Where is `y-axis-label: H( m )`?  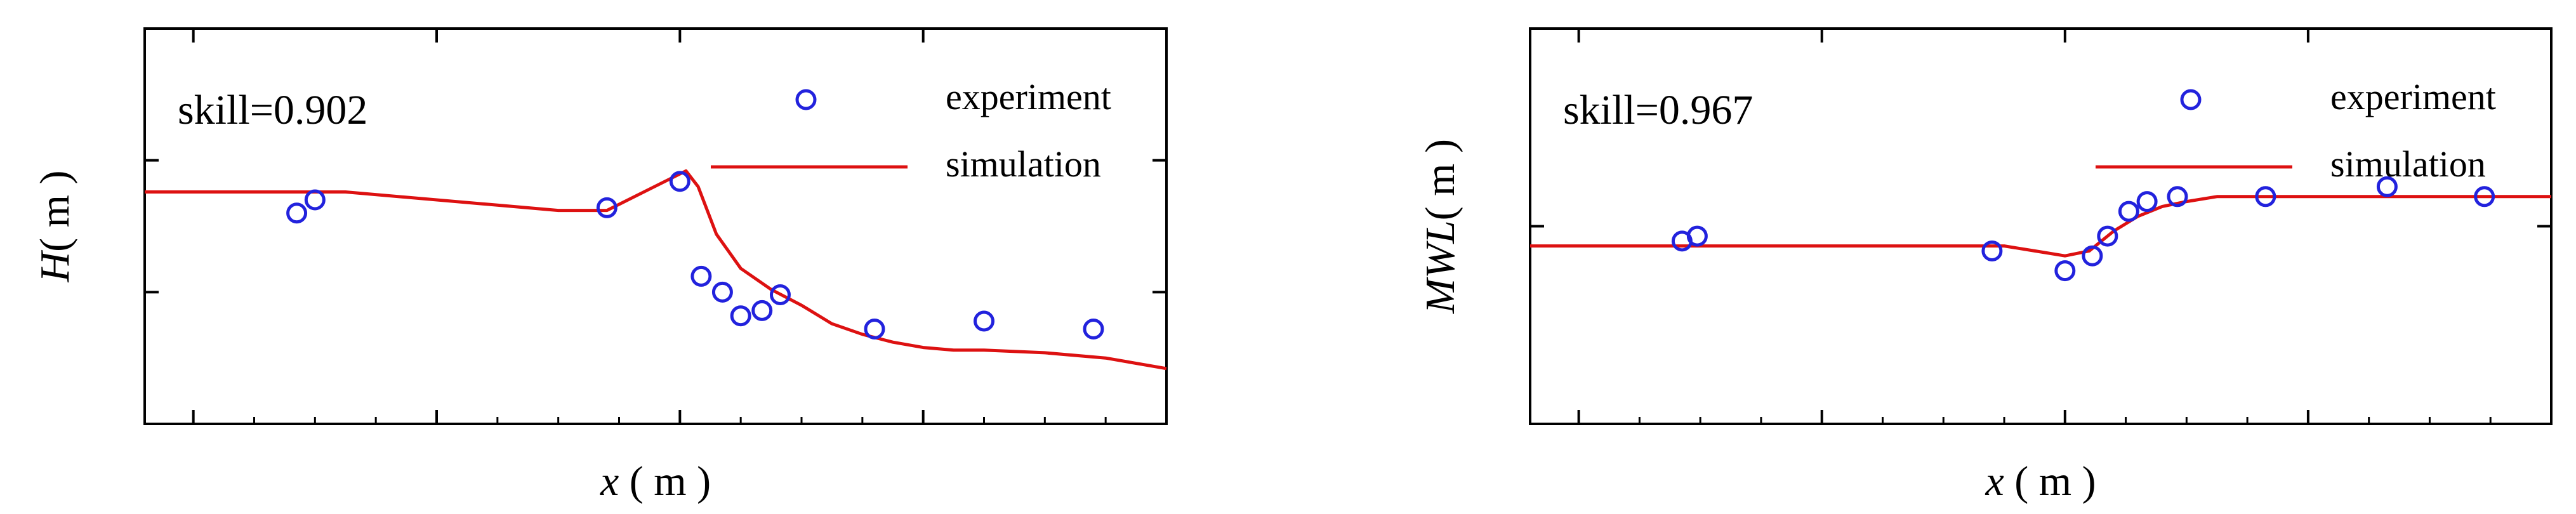 y-axis-label: H( m ) is located at coordinates (55, 227).